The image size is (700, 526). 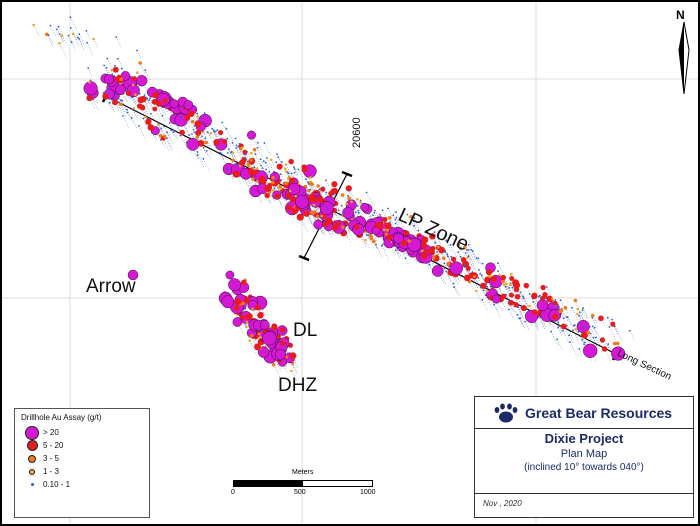 I want to click on legend-item: 1 - 3, so click(x=82, y=471).